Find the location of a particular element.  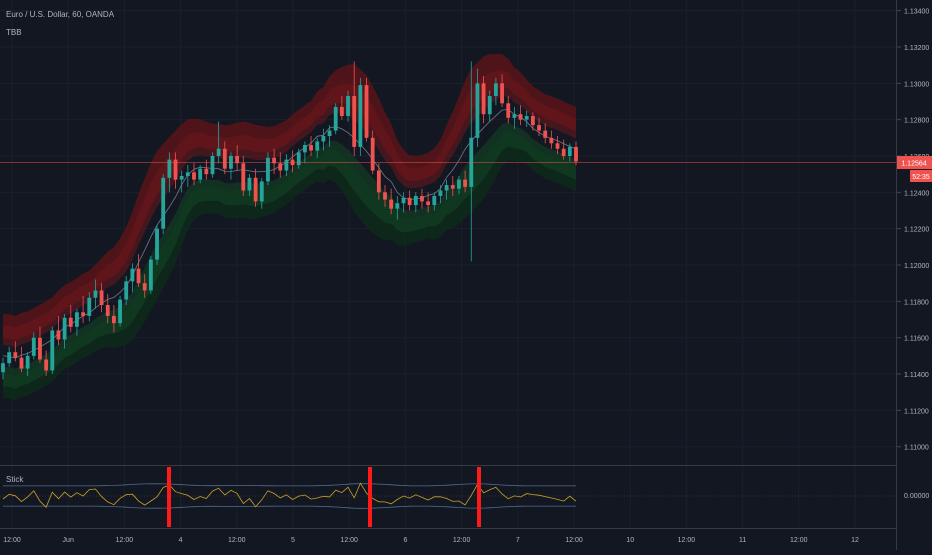

indicator-label-stick: Stick is located at coordinates (15, 479).